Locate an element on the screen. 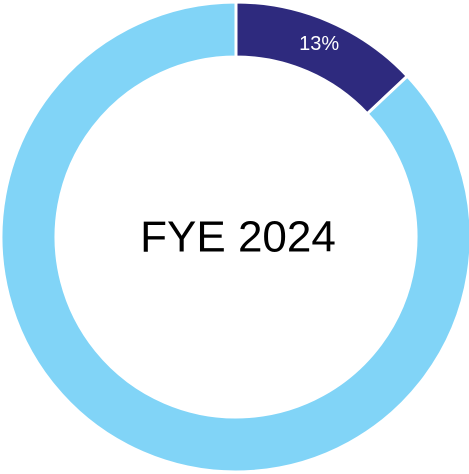 The width and height of the screenshot is (469, 474). donut-slice is located at coordinates (322, 58).